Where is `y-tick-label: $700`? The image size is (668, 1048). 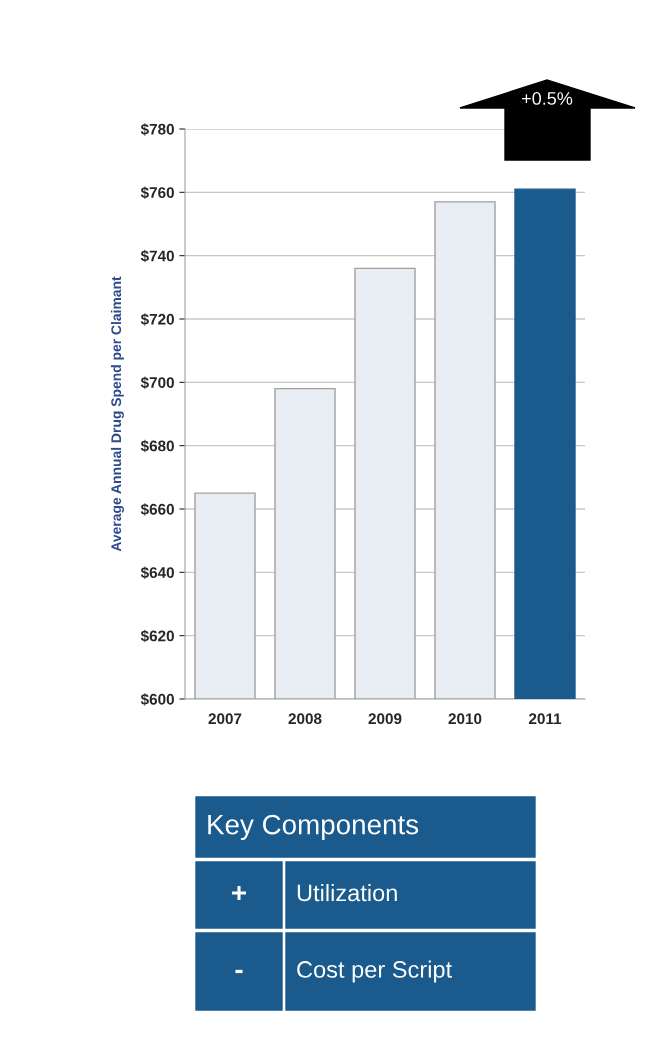 y-tick-label: $700 is located at coordinates (157, 382).